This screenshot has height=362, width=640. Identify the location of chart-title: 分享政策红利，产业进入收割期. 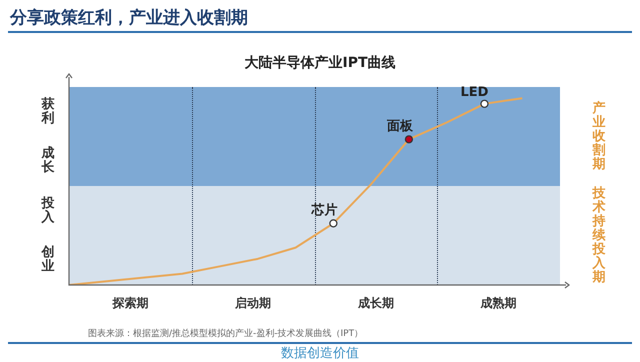
(129, 18).